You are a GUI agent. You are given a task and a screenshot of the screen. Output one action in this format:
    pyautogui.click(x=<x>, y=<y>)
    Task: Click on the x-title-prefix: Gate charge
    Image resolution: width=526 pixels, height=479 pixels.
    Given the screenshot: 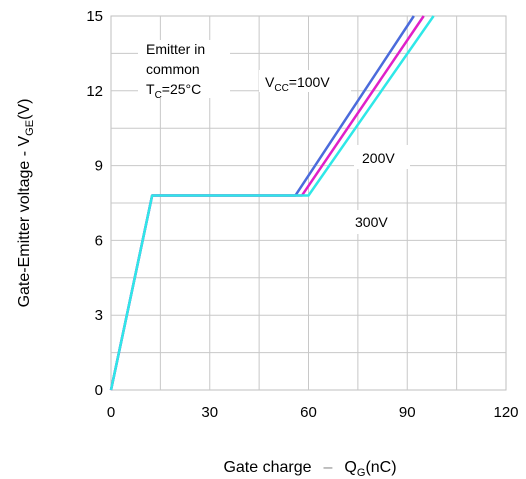 What is the action you would take?
    pyautogui.click(x=267, y=467)
    